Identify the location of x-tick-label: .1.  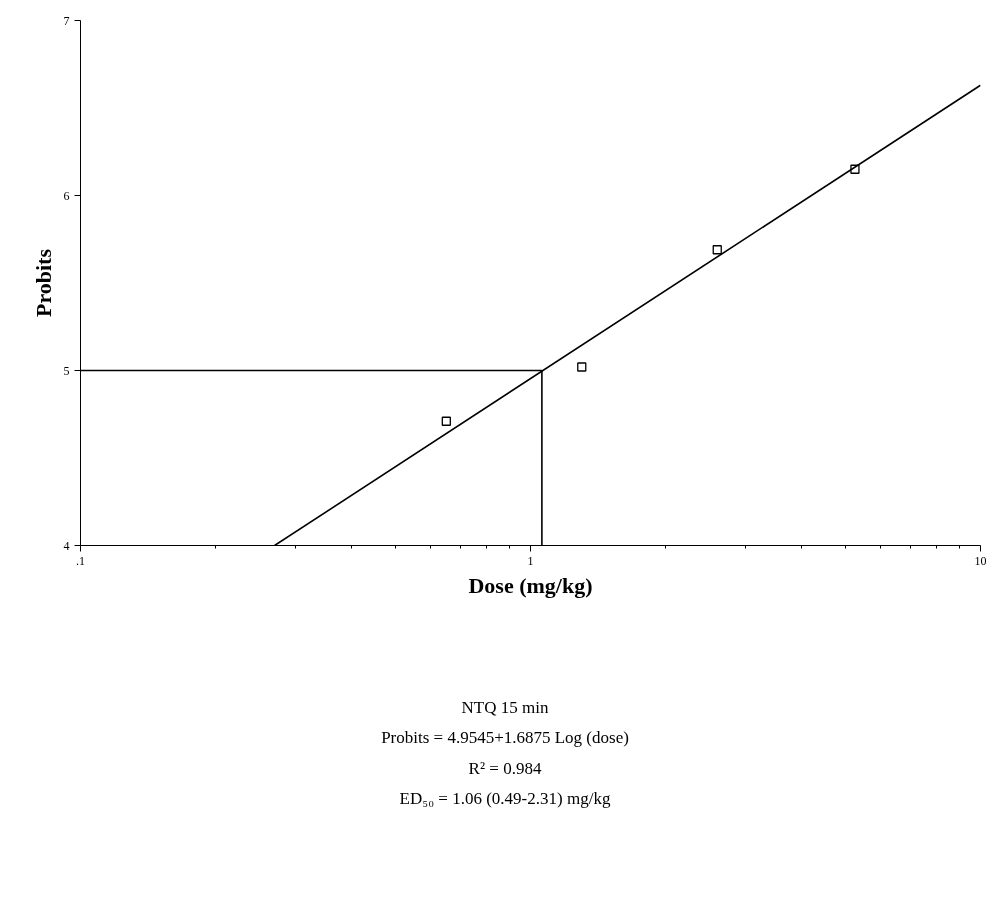
(80, 560).